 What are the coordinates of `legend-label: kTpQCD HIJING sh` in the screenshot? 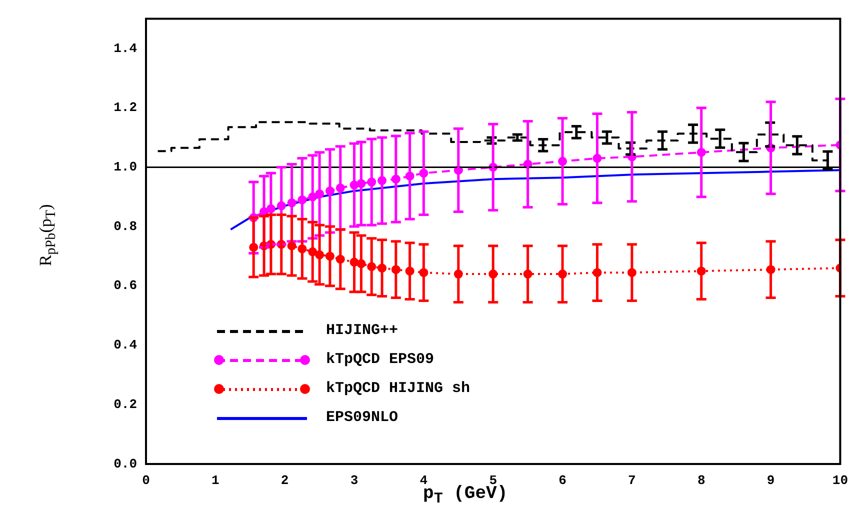 It's located at (398, 388).